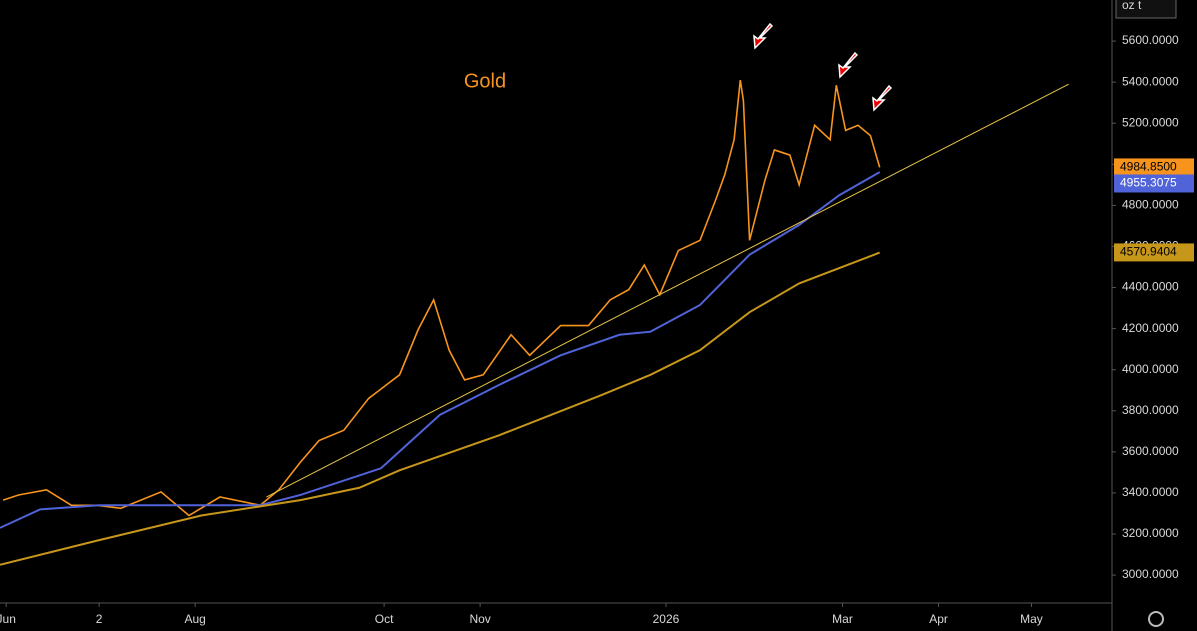 Image resolution: width=1197 pixels, height=631 pixels. What do you see at coordinates (1031, 619) in the screenshot?
I see `x-tick-label: May` at bounding box center [1031, 619].